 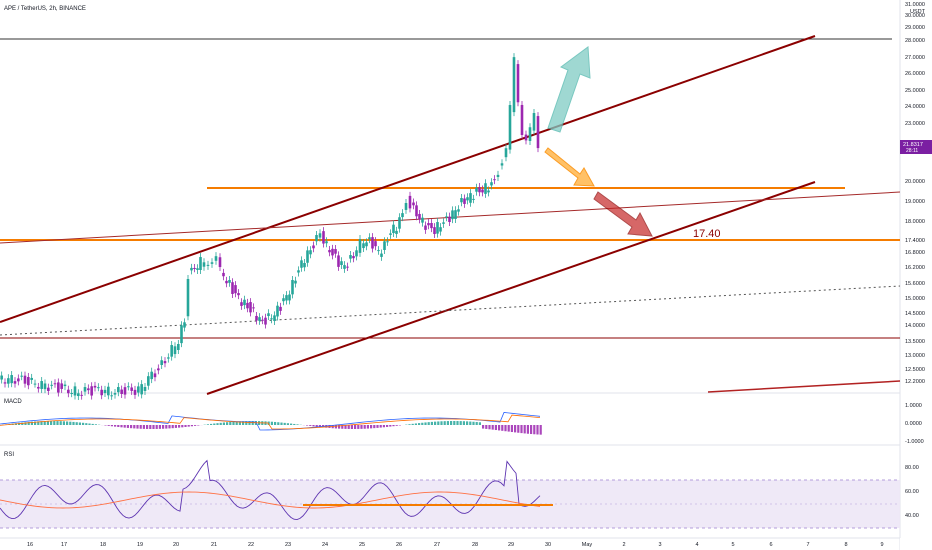 What do you see at coordinates (64, 545) in the screenshot?
I see `time-tick: 17` at bounding box center [64, 545].